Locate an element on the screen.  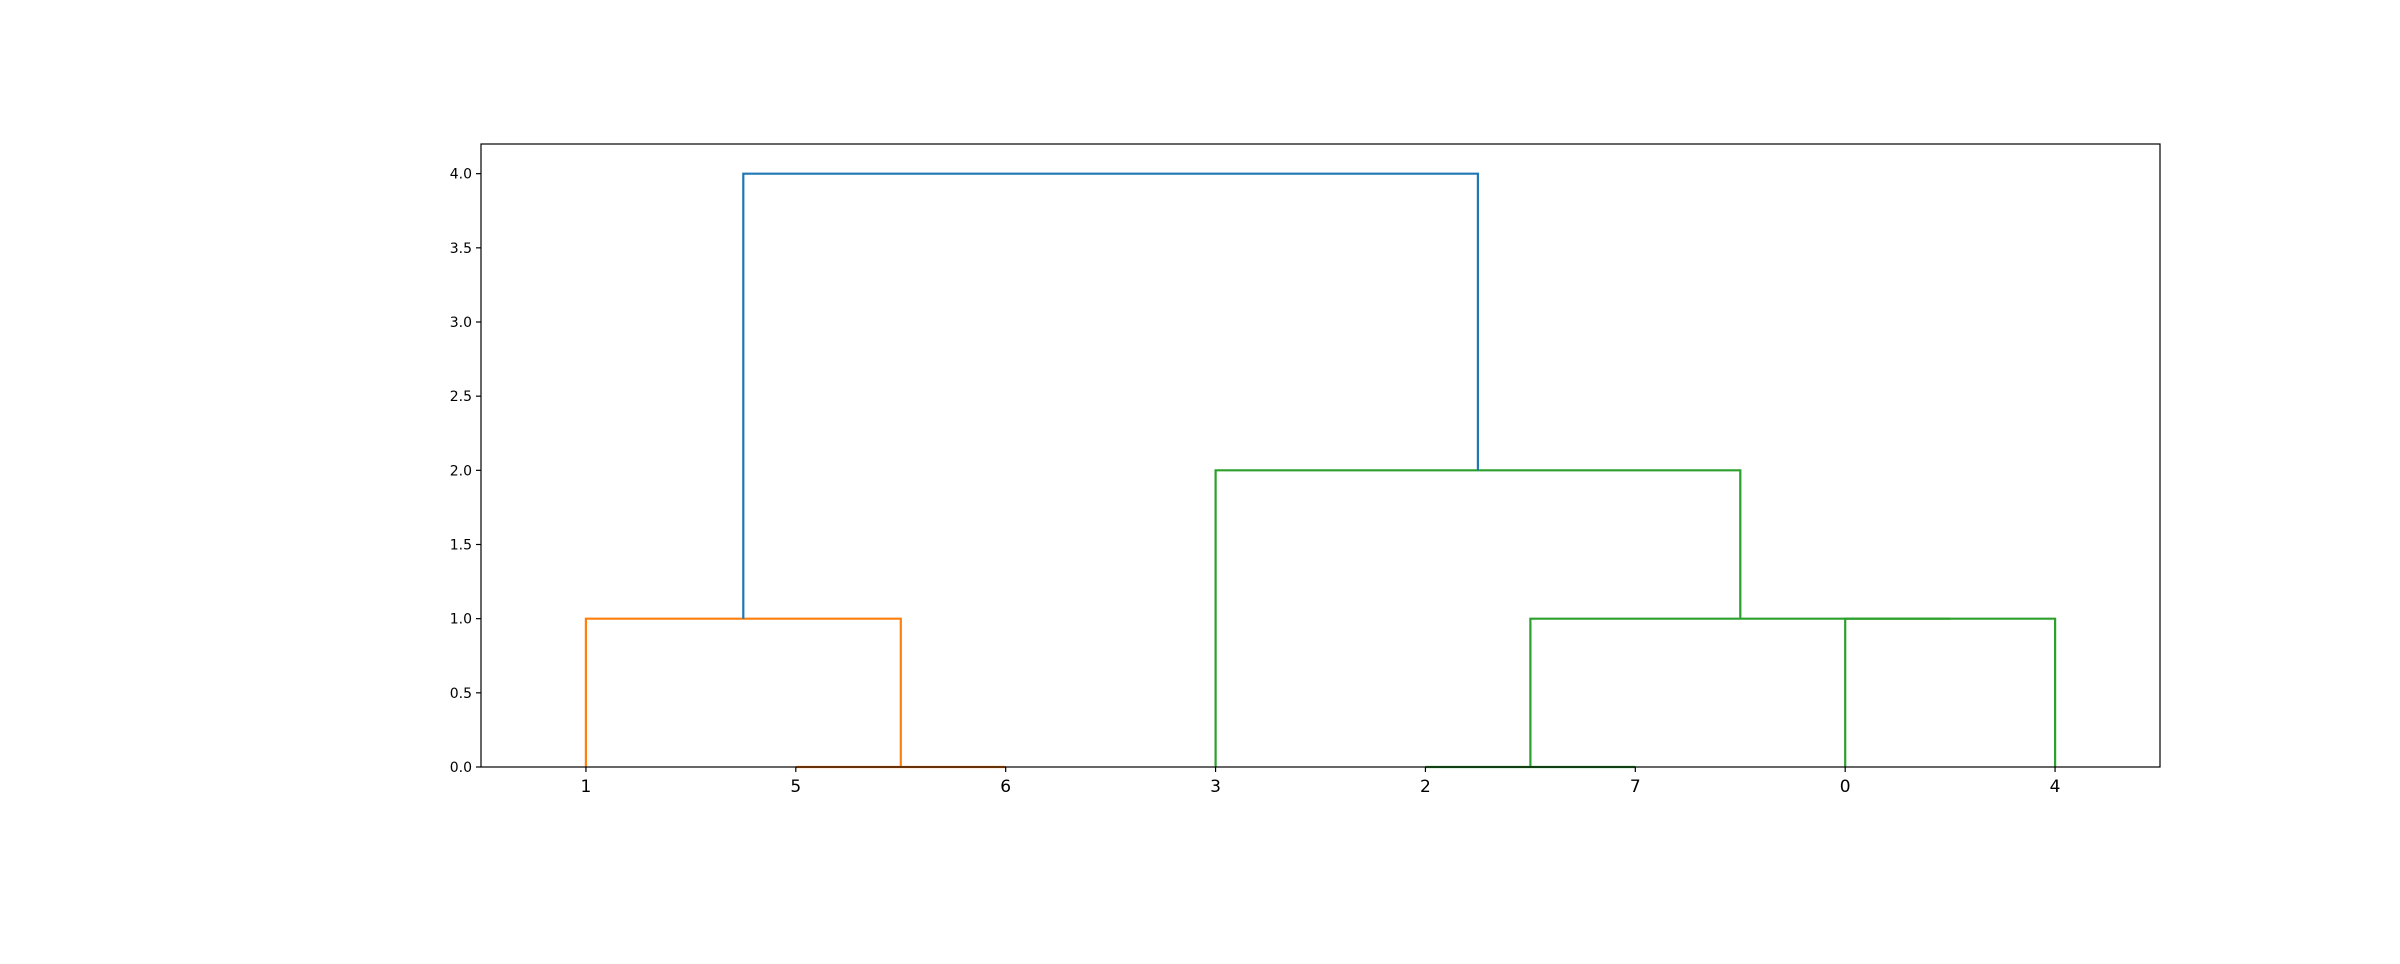
leaf-label: 6 is located at coordinates (1005, 787).